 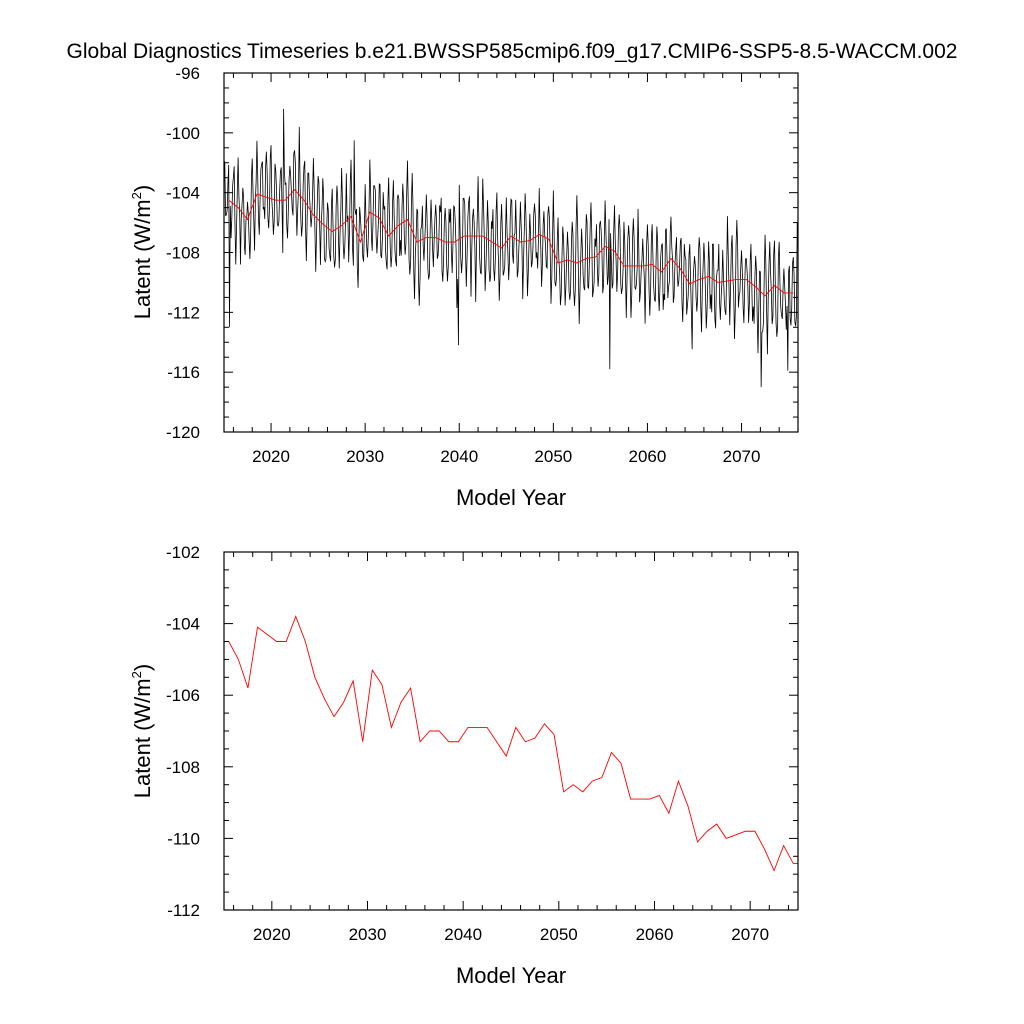 What do you see at coordinates (183, 838) in the screenshot?
I see `y-tick-label: -110` at bounding box center [183, 838].